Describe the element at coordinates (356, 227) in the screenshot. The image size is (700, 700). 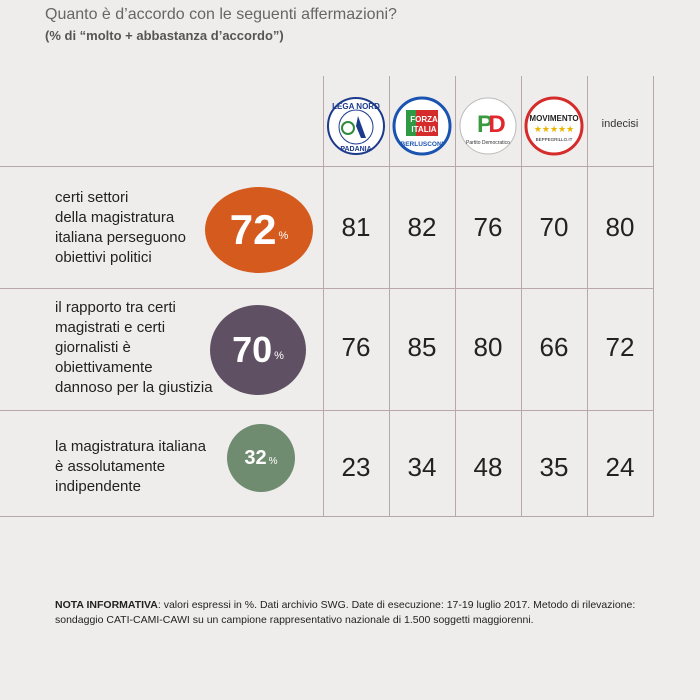
I see `value-cell: 81` at that location.